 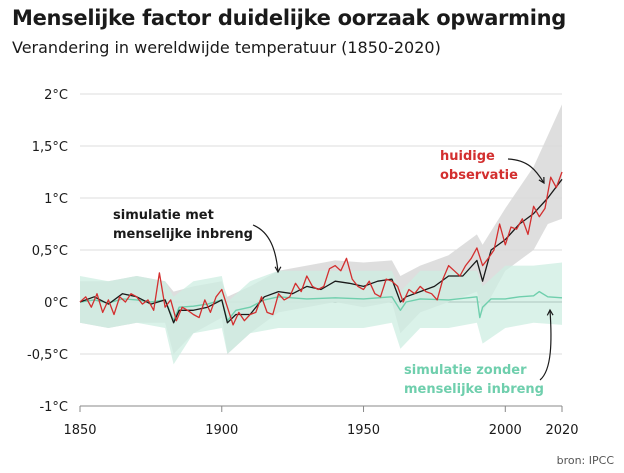 I want to click on x-tick-label: 1850, so click(x=79, y=430).